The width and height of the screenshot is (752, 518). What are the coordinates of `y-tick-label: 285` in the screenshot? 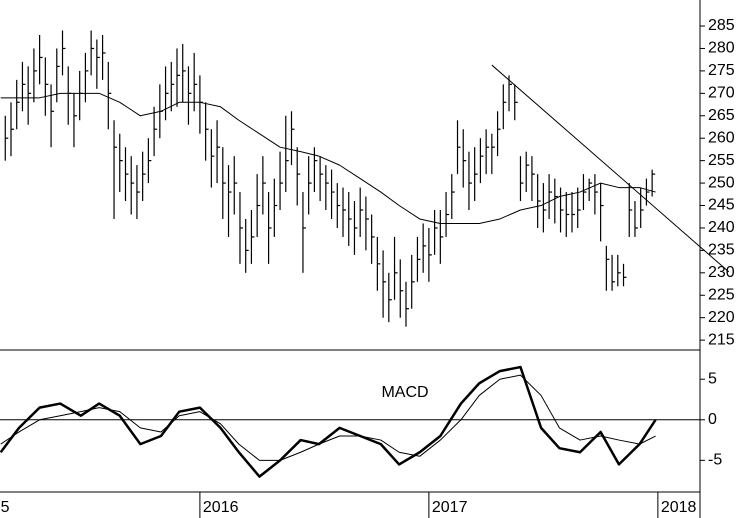 It's located at (721, 25).